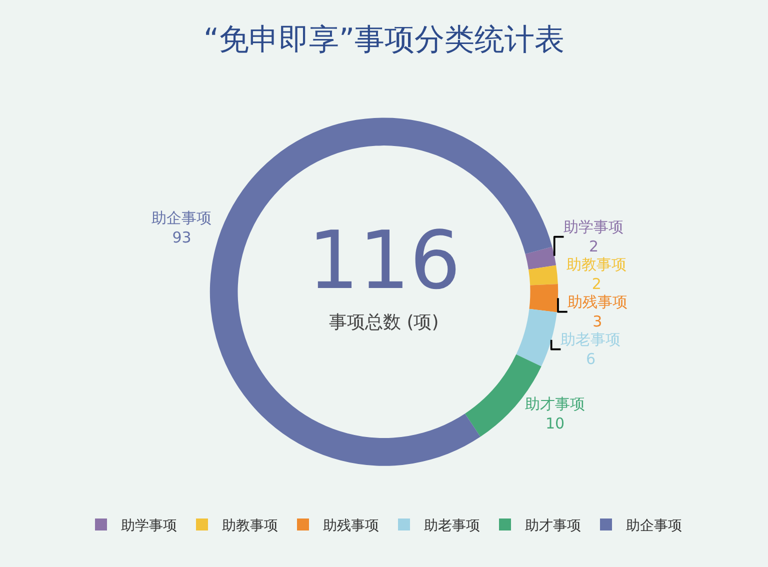 This screenshot has height=567, width=768. What do you see at coordinates (594, 227) in the screenshot?
I see `slice-label: 助学事项` at bounding box center [594, 227].